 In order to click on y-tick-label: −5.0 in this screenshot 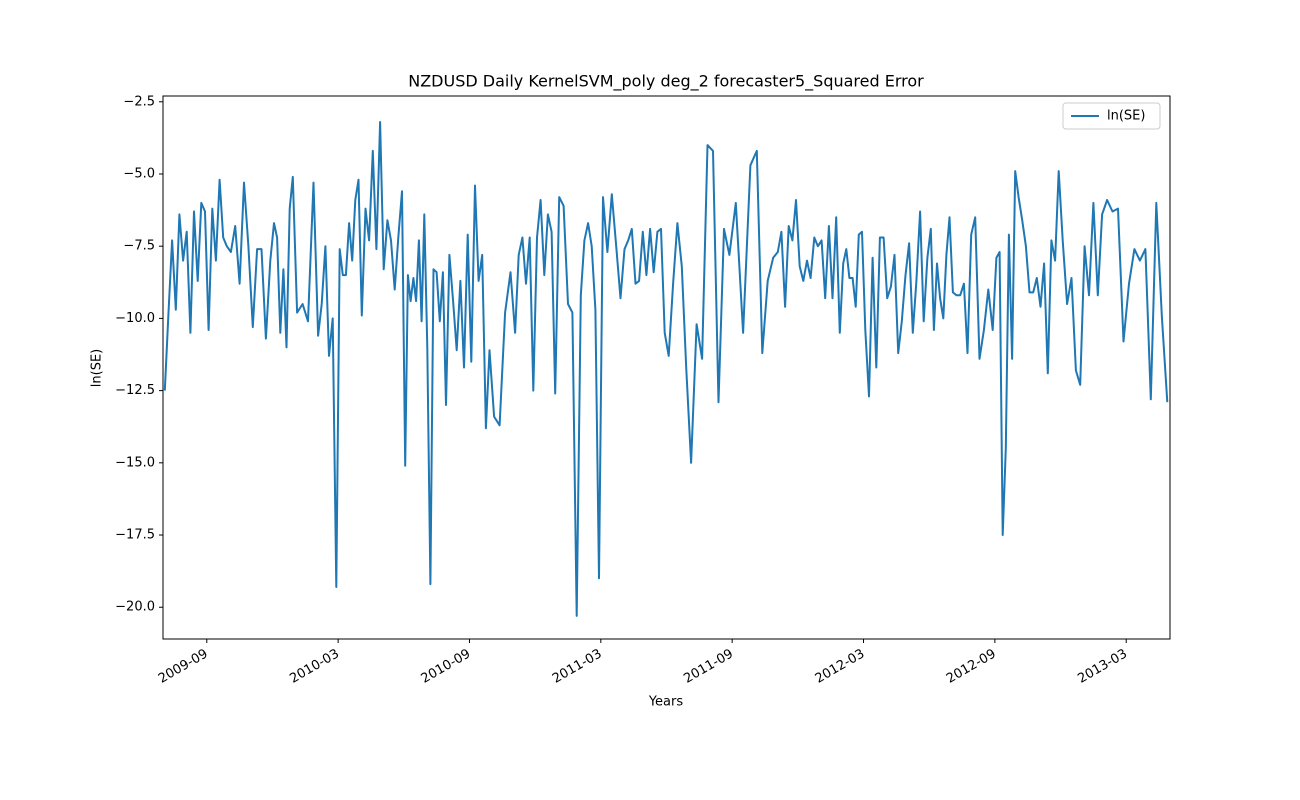, I will do `click(139, 173)`.